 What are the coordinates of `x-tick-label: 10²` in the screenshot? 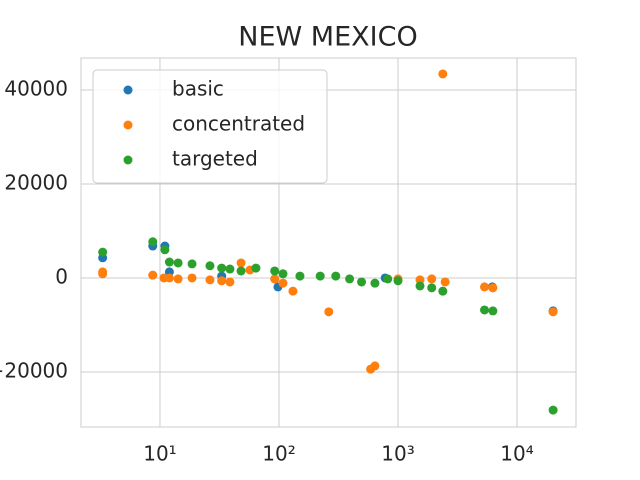 It's located at (278, 454).